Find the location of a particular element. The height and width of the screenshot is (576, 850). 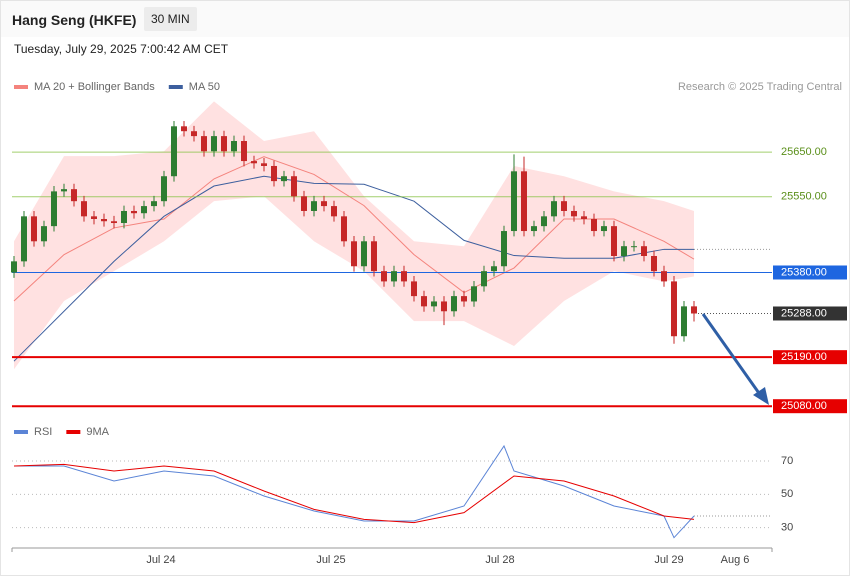

price-label: 25080.00 is located at coordinates (804, 406).